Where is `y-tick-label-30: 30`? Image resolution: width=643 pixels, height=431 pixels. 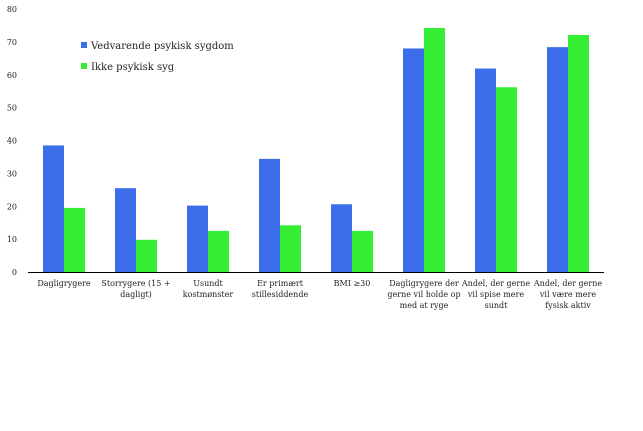 y-tick-label-30: 30 is located at coordinates (12, 173).